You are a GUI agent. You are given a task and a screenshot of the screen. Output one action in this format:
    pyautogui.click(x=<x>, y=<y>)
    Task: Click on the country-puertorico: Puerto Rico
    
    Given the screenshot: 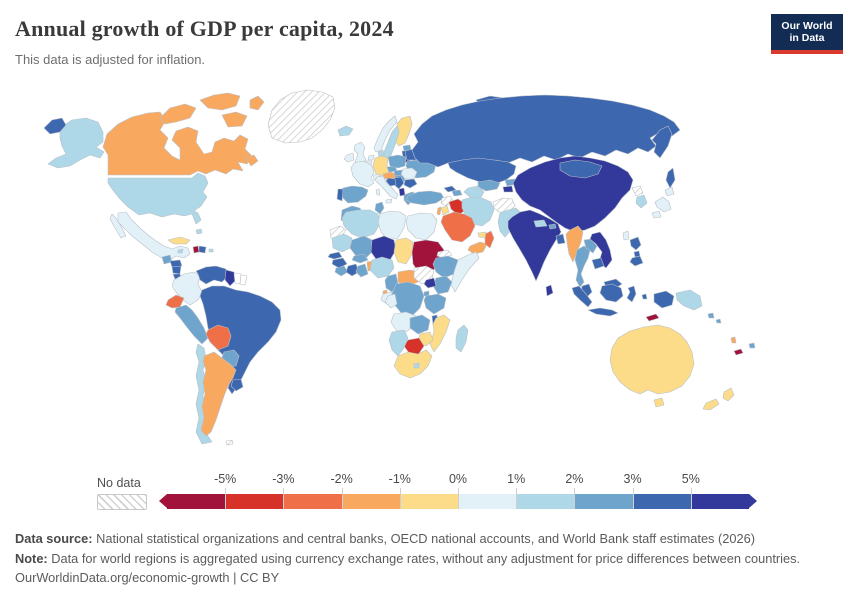 What is the action you would take?
    pyautogui.click(x=211, y=250)
    